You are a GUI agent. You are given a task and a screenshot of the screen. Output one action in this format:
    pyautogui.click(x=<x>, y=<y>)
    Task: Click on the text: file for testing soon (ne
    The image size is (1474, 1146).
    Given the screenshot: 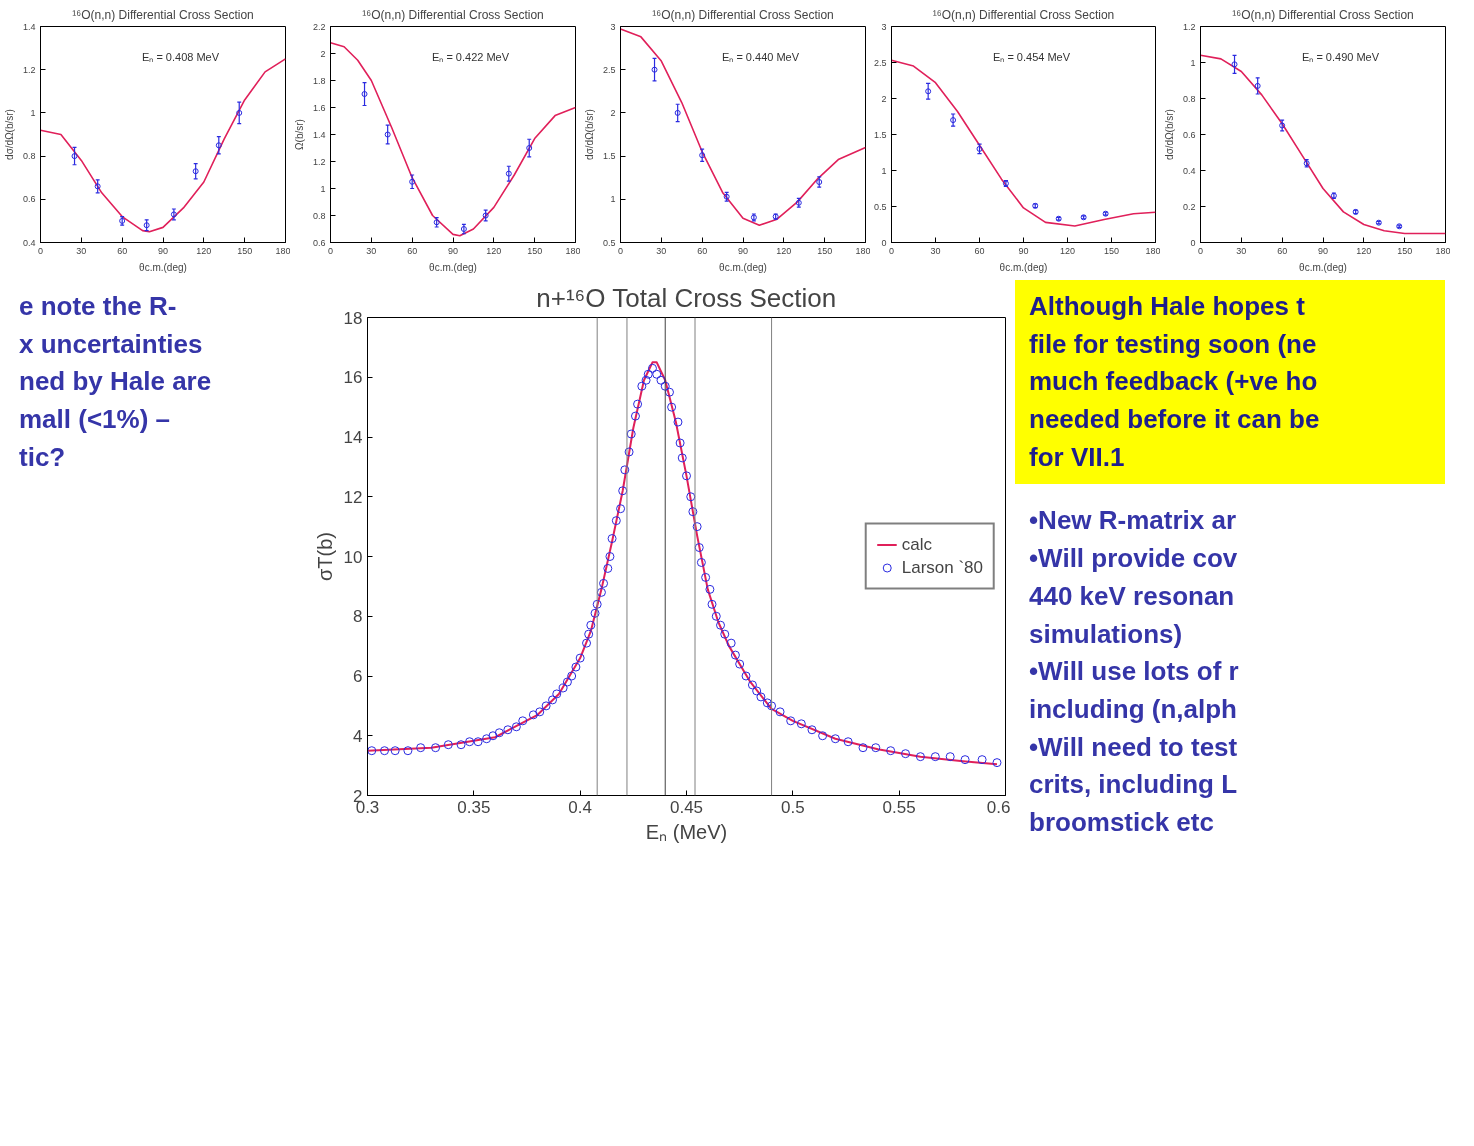 What is the action you would take?
    pyautogui.click(x=1173, y=343)
    